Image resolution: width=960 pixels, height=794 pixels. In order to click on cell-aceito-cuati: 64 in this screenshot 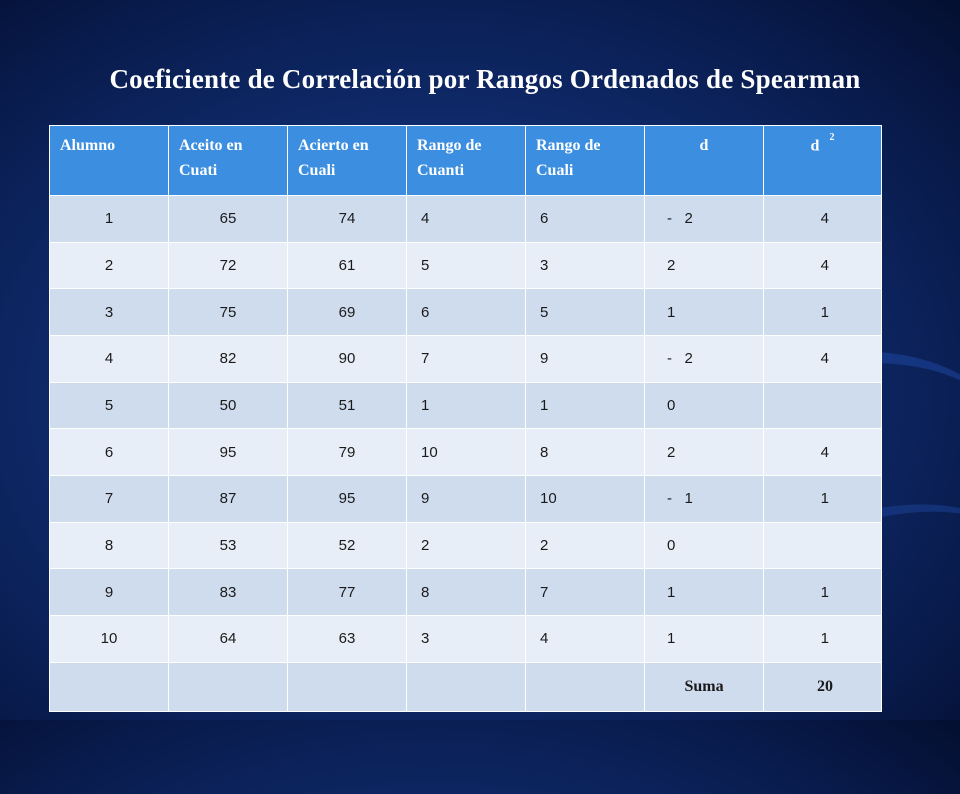, I will do `click(228, 639)`.